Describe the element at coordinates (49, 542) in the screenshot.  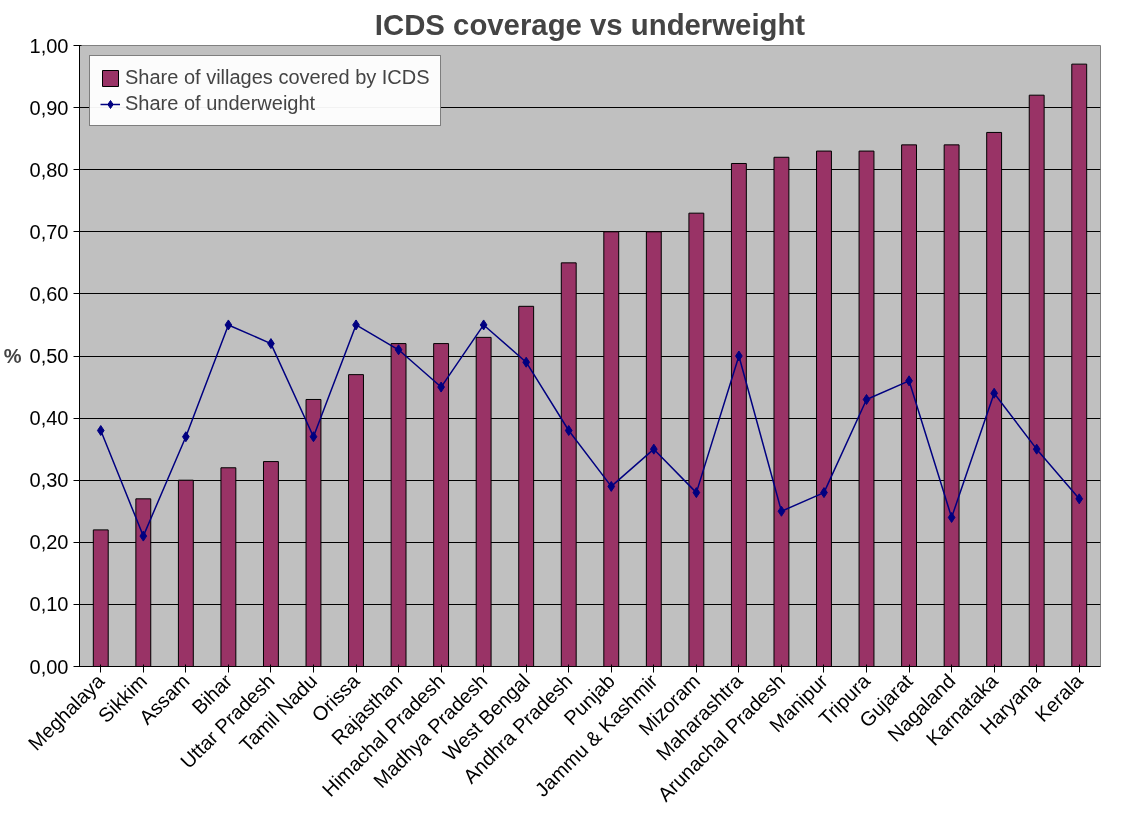
I see `y-tick-label: 0,20` at that location.